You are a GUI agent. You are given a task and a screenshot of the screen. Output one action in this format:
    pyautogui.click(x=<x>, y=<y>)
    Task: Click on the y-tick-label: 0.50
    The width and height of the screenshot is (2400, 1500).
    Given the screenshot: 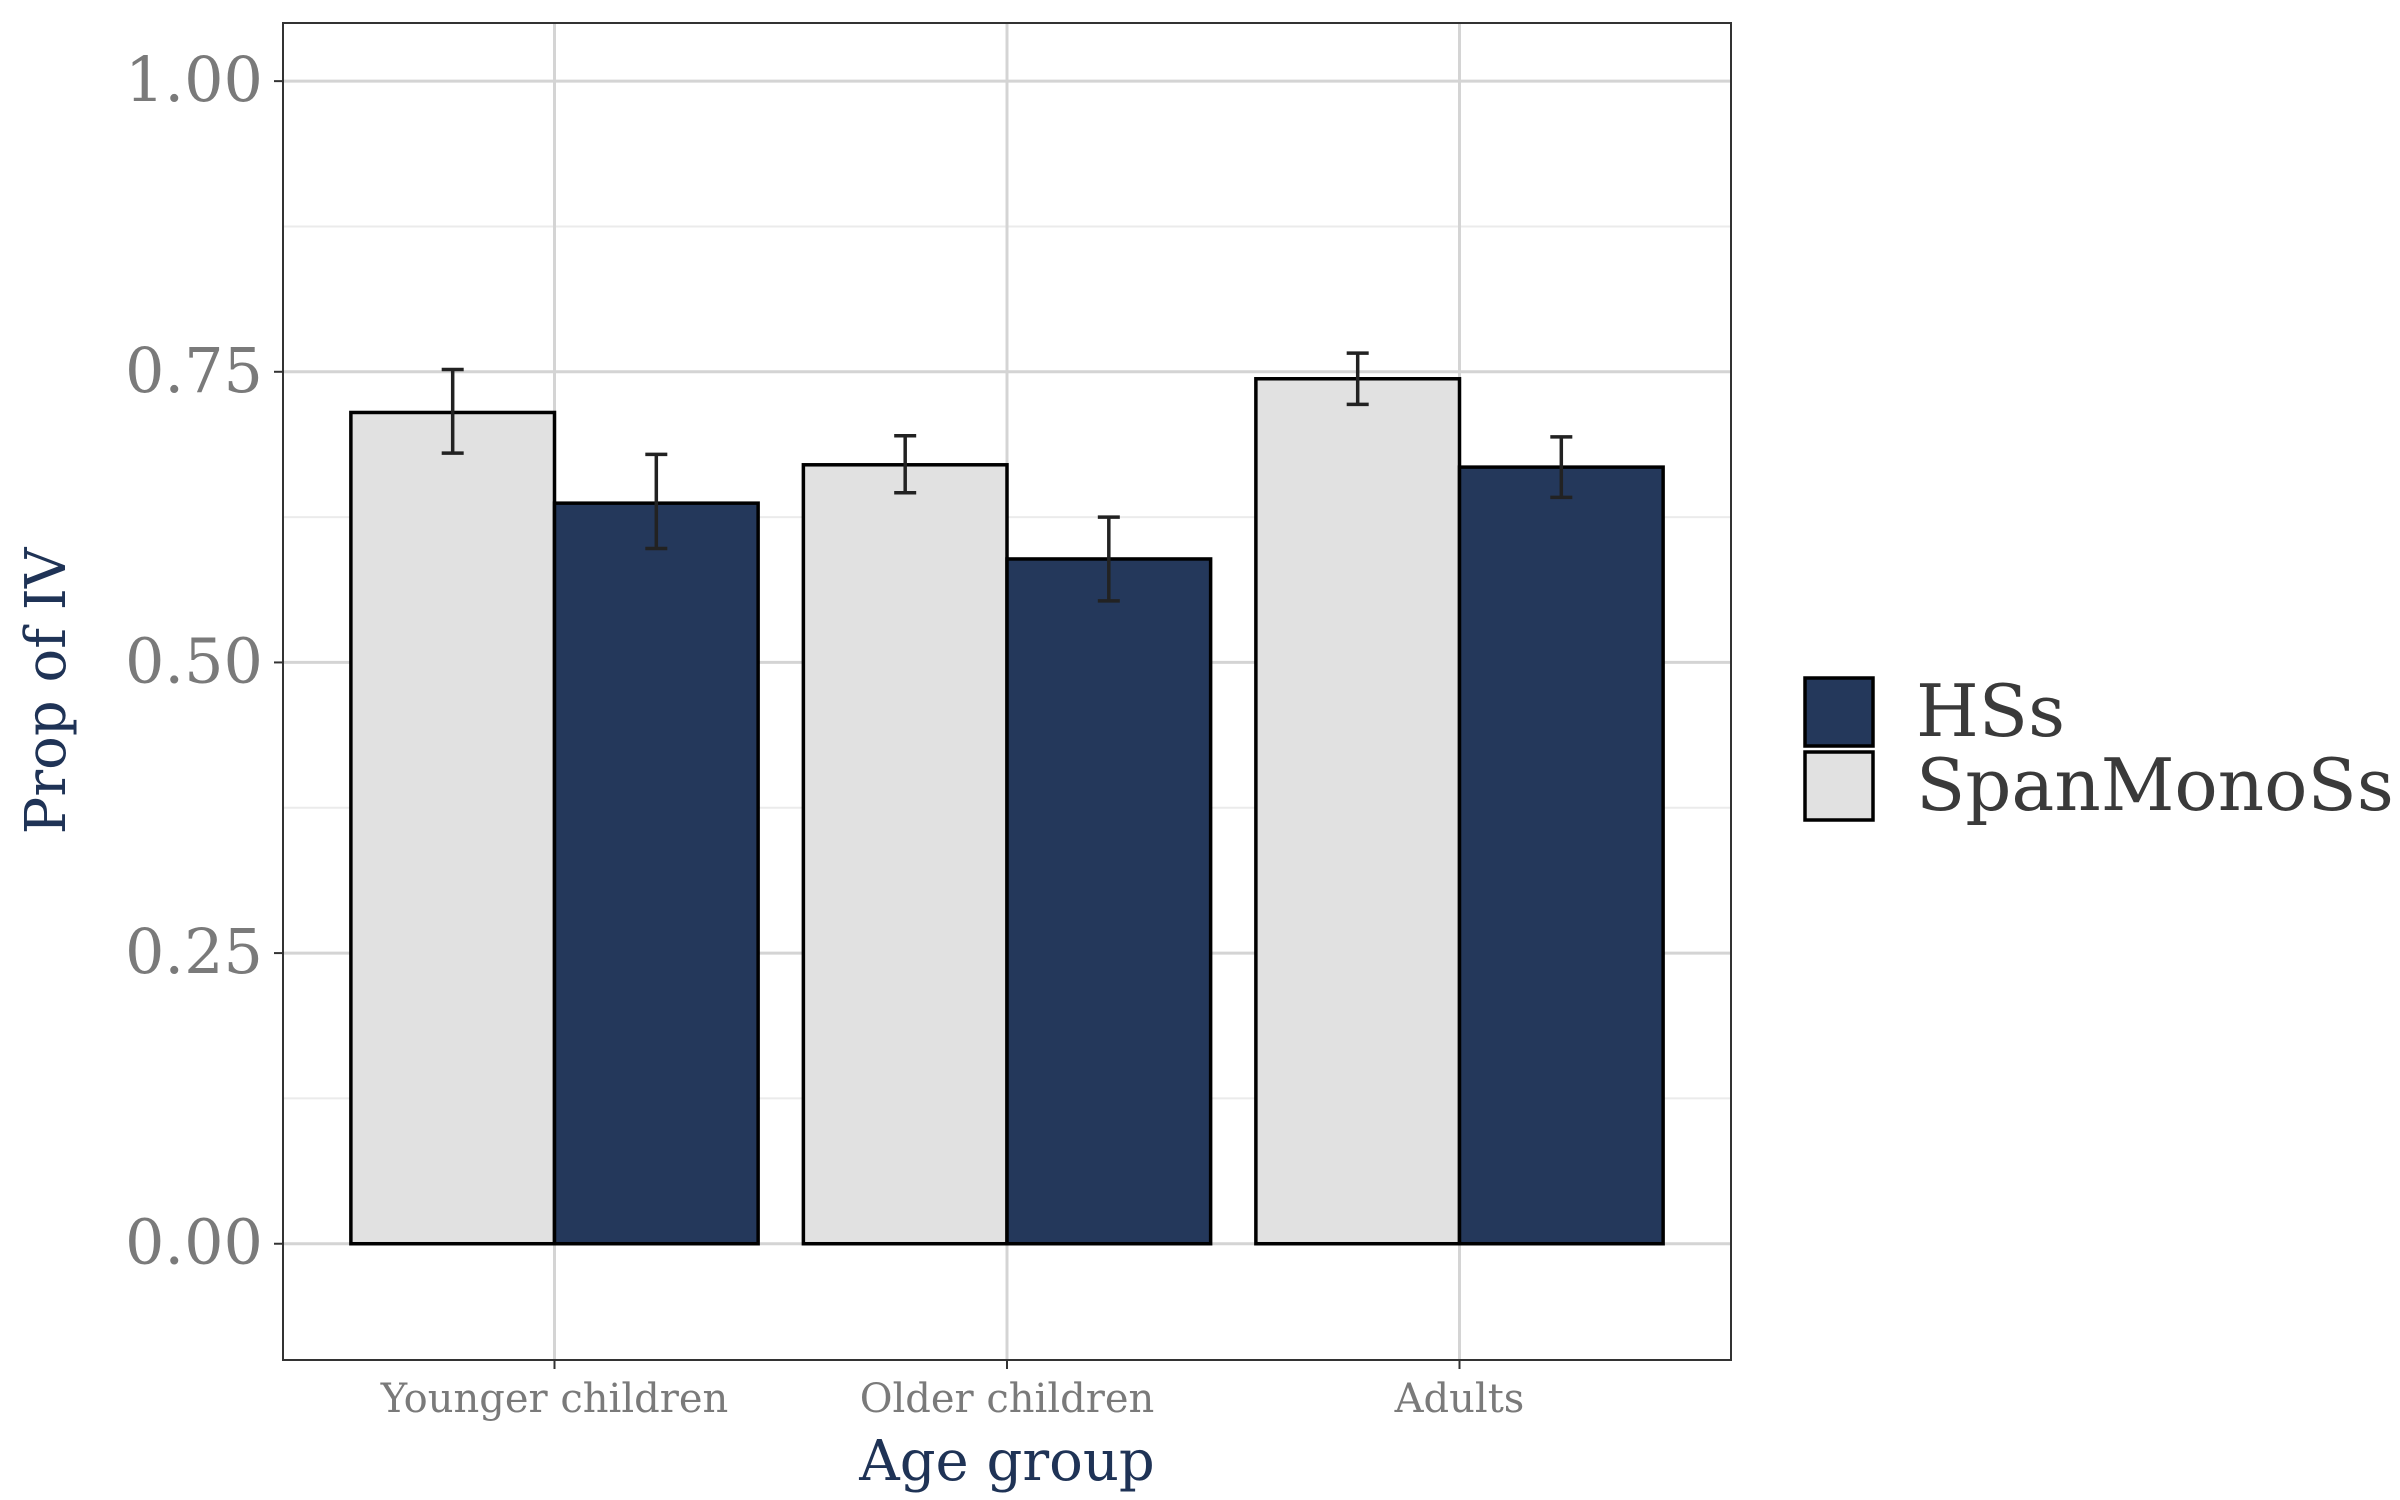 What is the action you would take?
    pyautogui.click(x=194, y=660)
    